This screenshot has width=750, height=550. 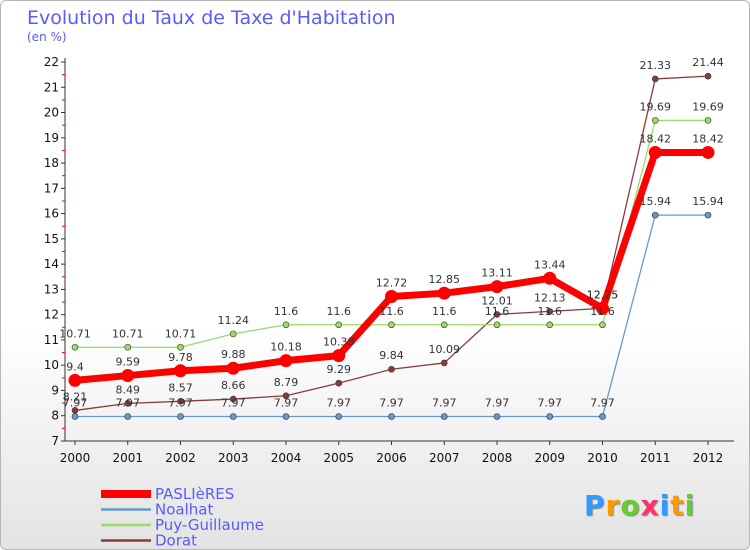 What do you see at coordinates (51, 62) in the screenshot?
I see `y-tick-label: 22` at bounding box center [51, 62].